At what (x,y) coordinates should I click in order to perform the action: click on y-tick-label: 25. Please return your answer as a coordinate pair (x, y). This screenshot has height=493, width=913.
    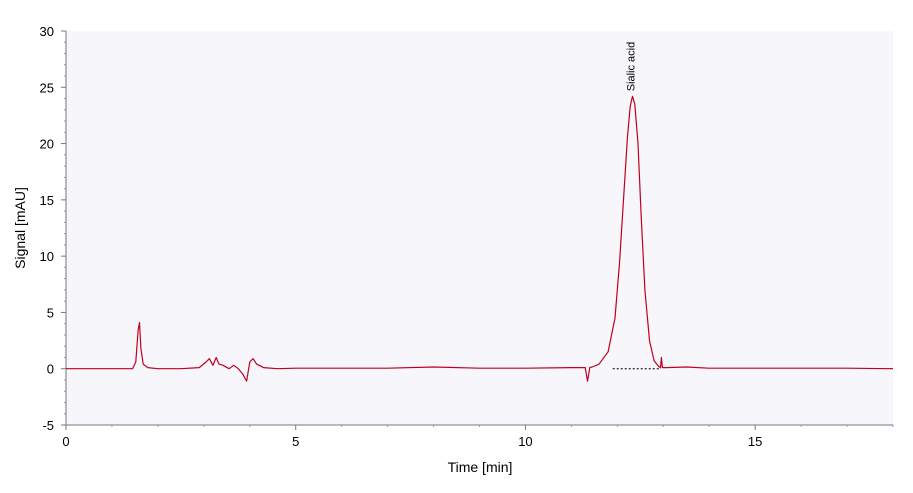
    Looking at the image, I should click on (47, 87).